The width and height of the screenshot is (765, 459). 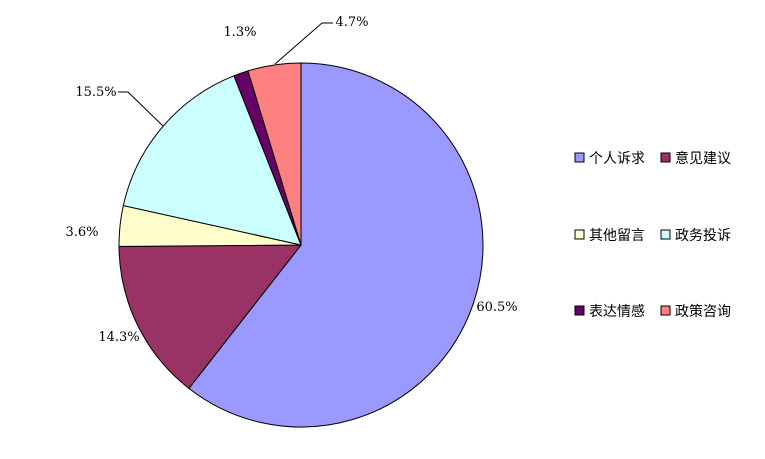 What do you see at coordinates (95, 92) in the screenshot?
I see `slice-percent-label: 15.5%` at bounding box center [95, 92].